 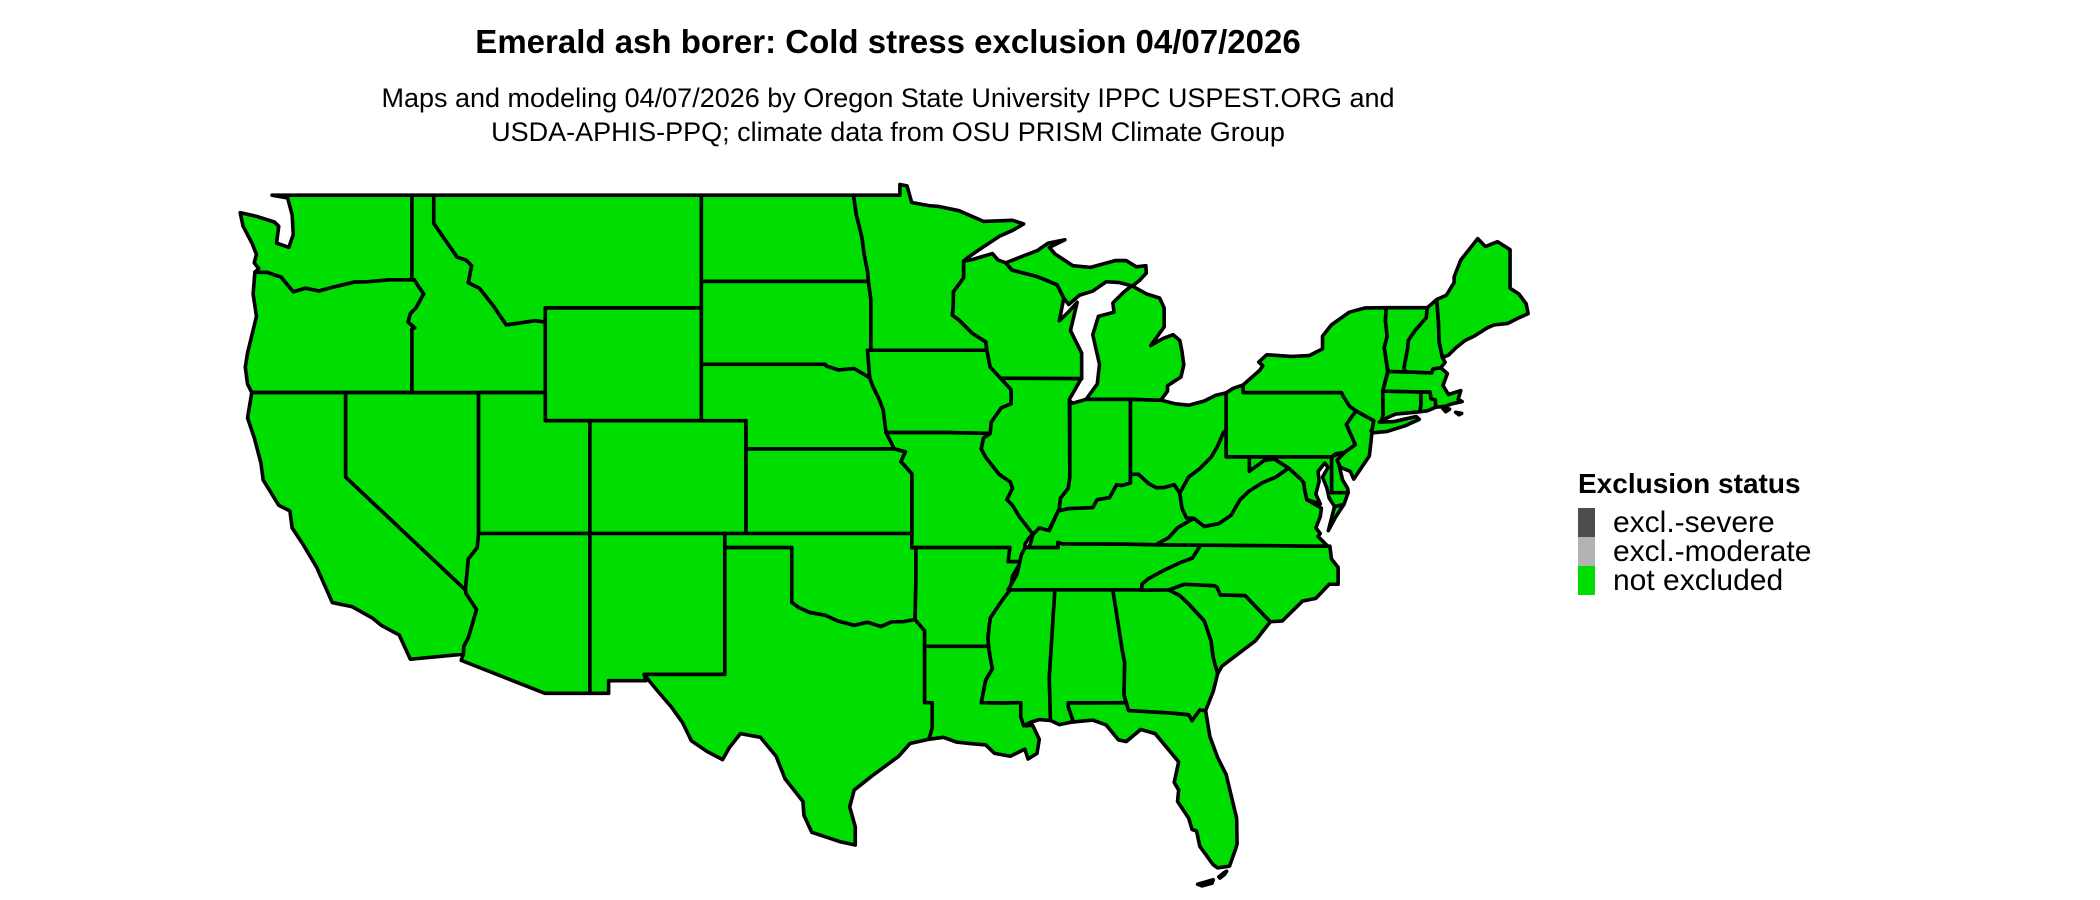 I want to click on state-pennsylvania, so click(x=1291, y=421).